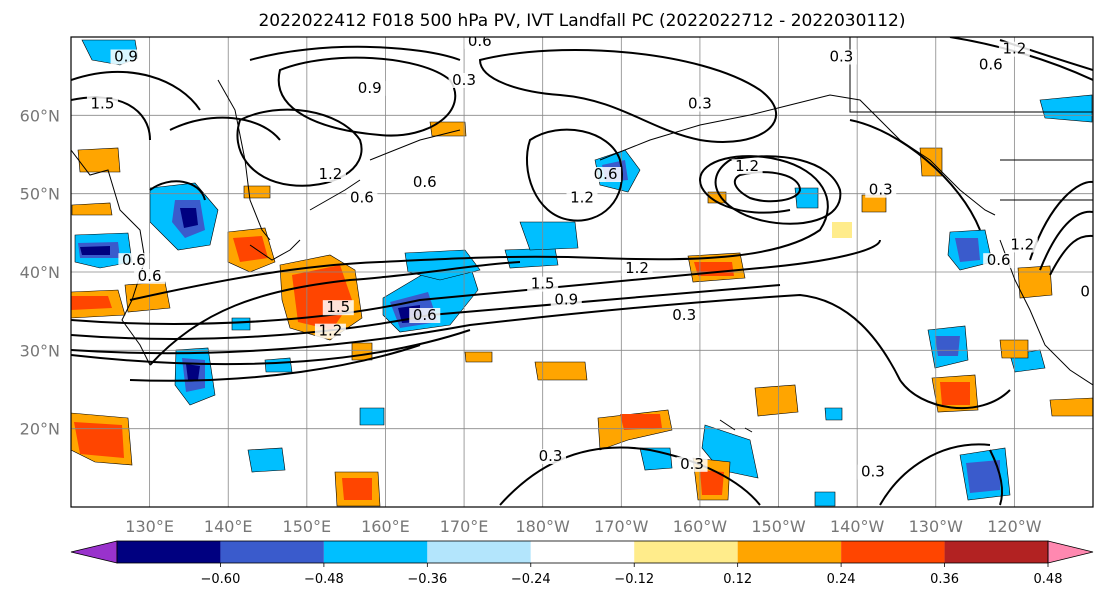 The height and width of the screenshot is (601, 1105). What do you see at coordinates (700, 526) in the screenshot?
I see `lon-tick-label: 160°W` at bounding box center [700, 526].